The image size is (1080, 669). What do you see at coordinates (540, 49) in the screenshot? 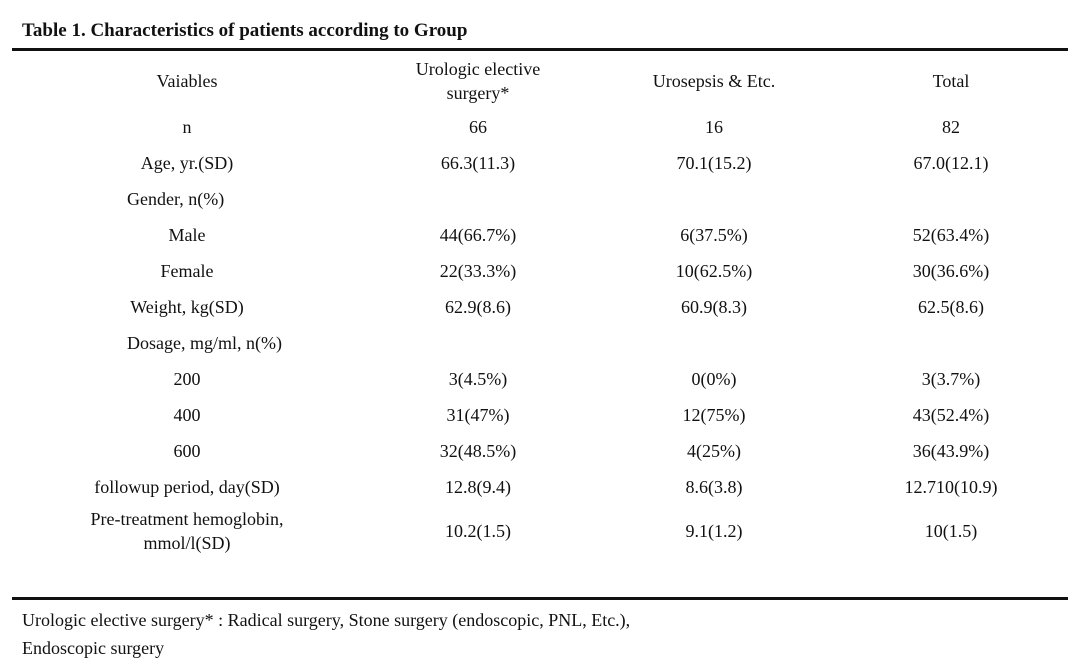
I see `top-rule` at bounding box center [540, 49].